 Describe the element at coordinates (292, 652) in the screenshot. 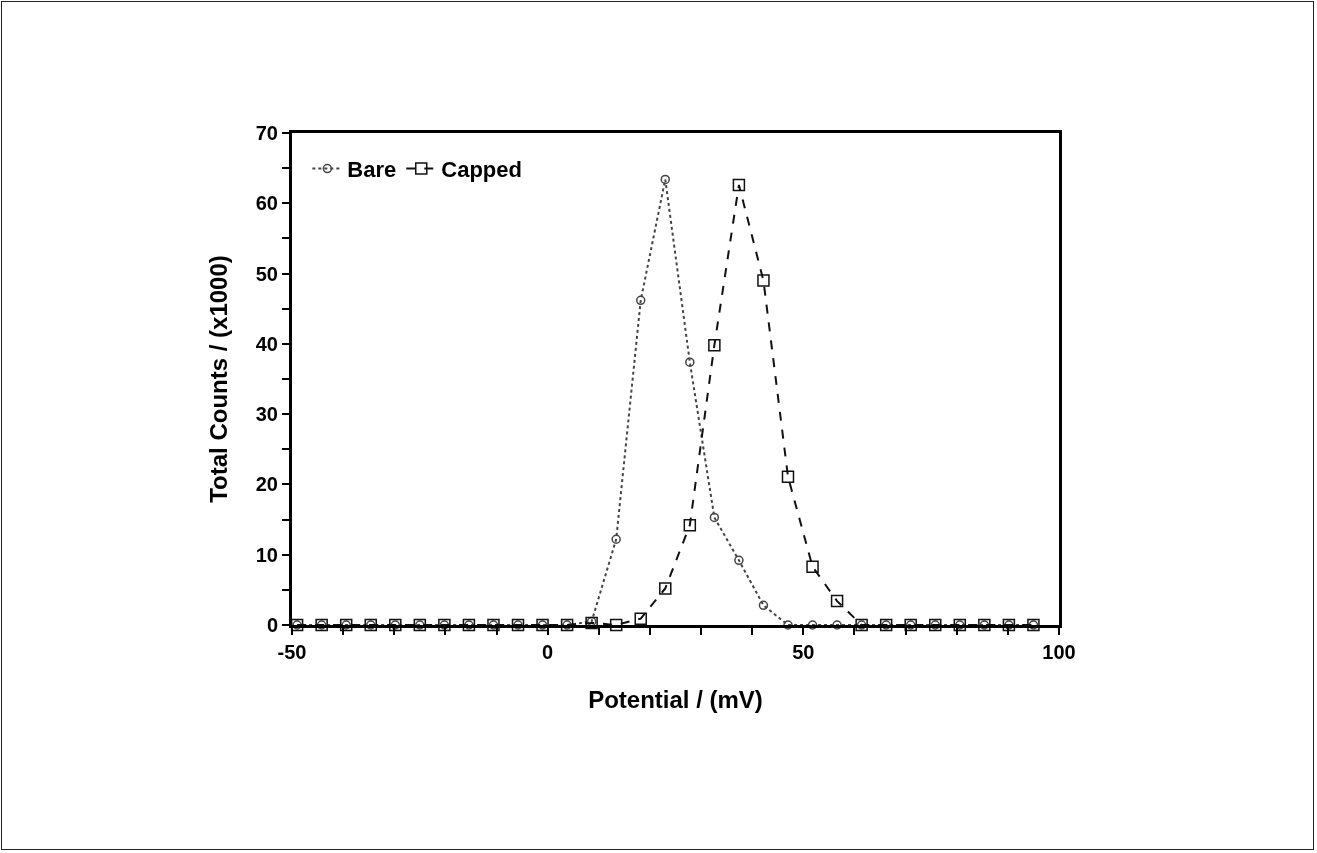

I see `x-tick-label: -50` at that location.